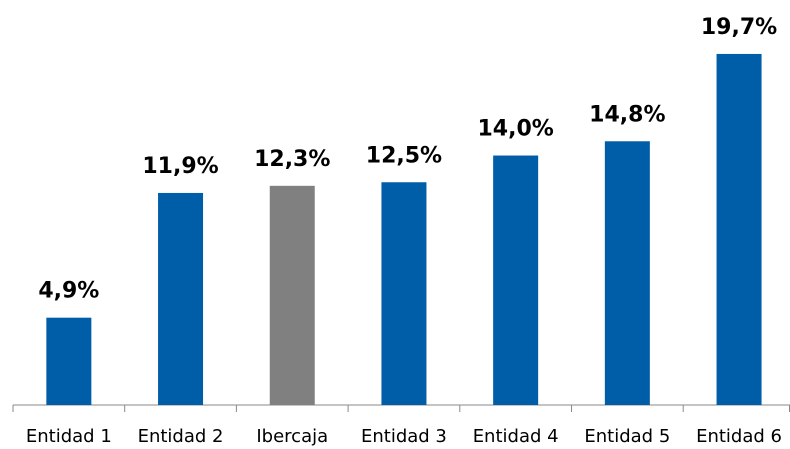 The height and width of the screenshot is (449, 790). I want to click on value-label: 12,3%, so click(292, 159).